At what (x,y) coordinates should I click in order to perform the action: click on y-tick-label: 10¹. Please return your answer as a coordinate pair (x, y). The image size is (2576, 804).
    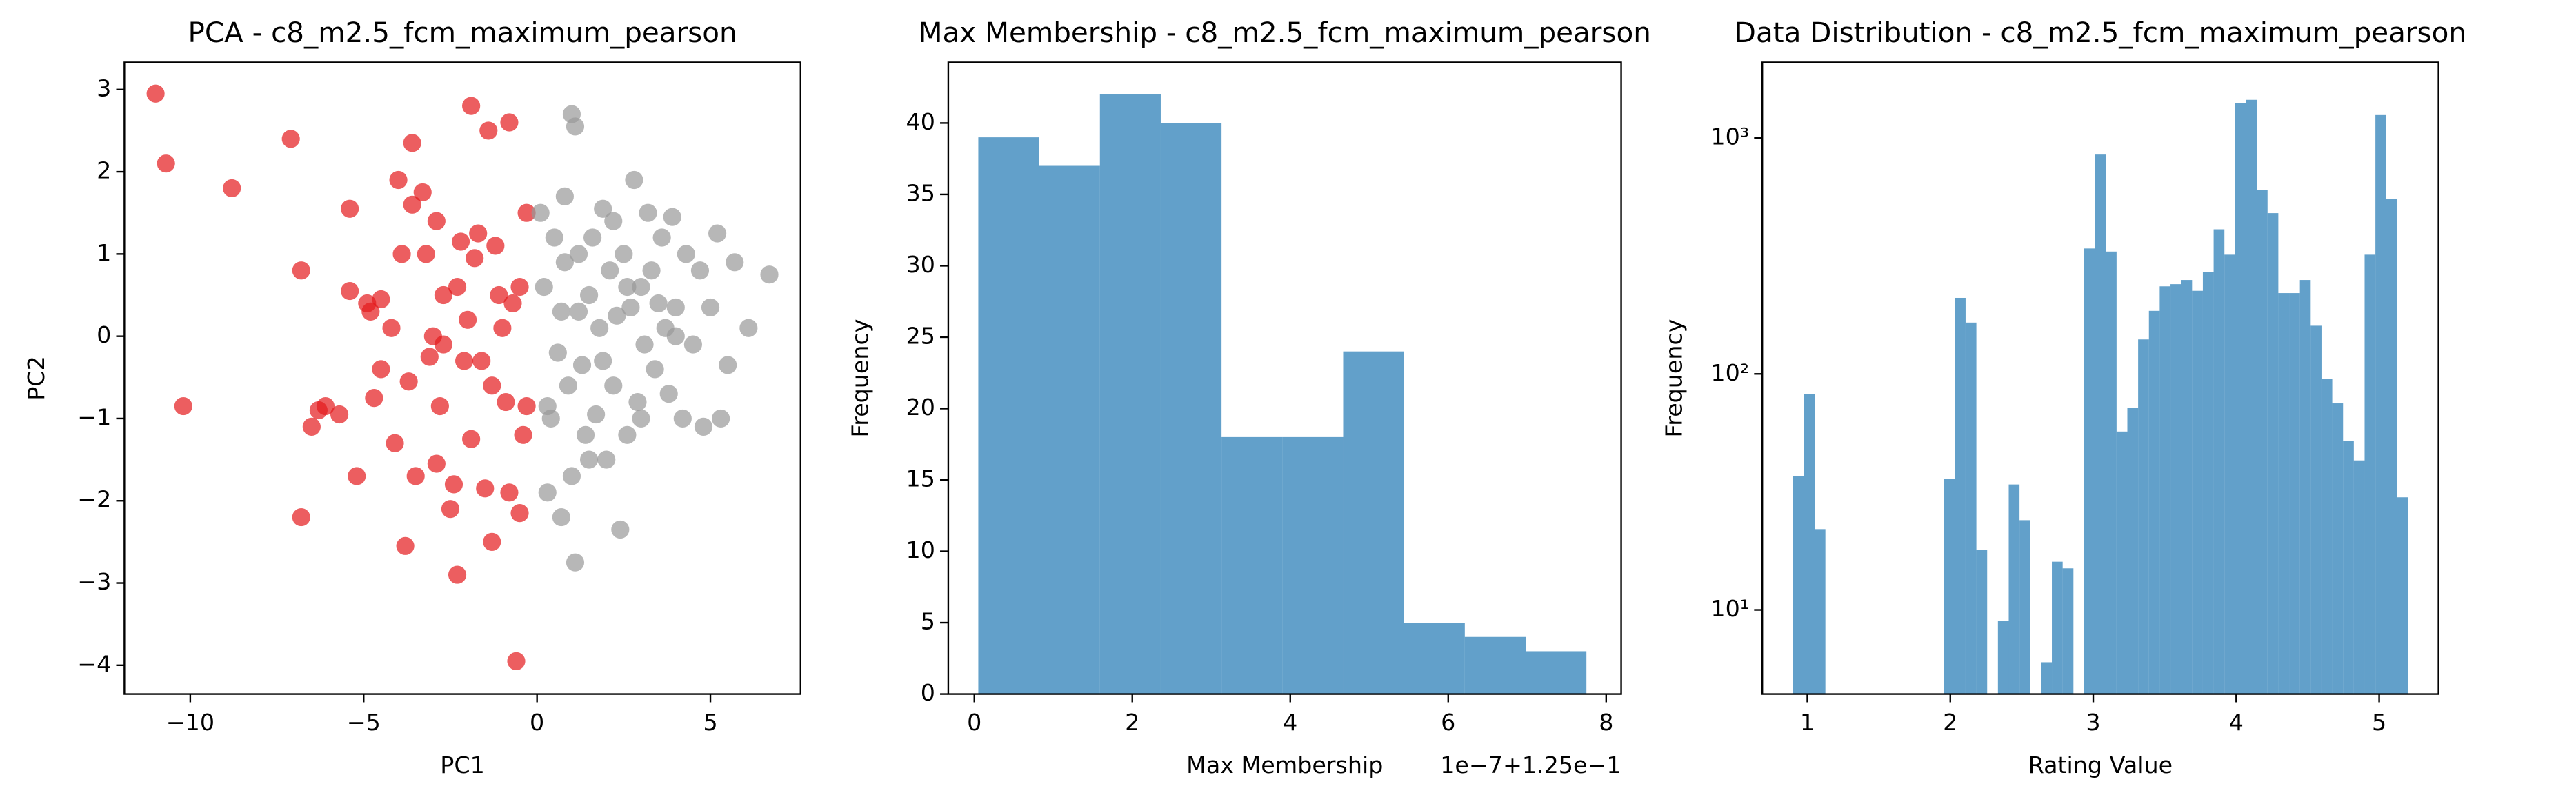
    Looking at the image, I should click on (1729, 608).